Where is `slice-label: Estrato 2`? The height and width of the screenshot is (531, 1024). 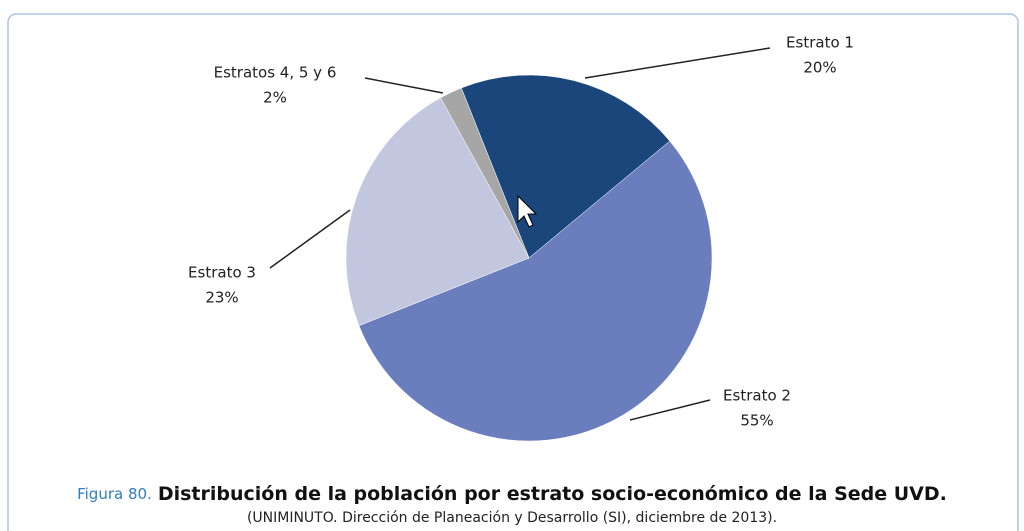 slice-label: Estrato 2 is located at coordinates (757, 396).